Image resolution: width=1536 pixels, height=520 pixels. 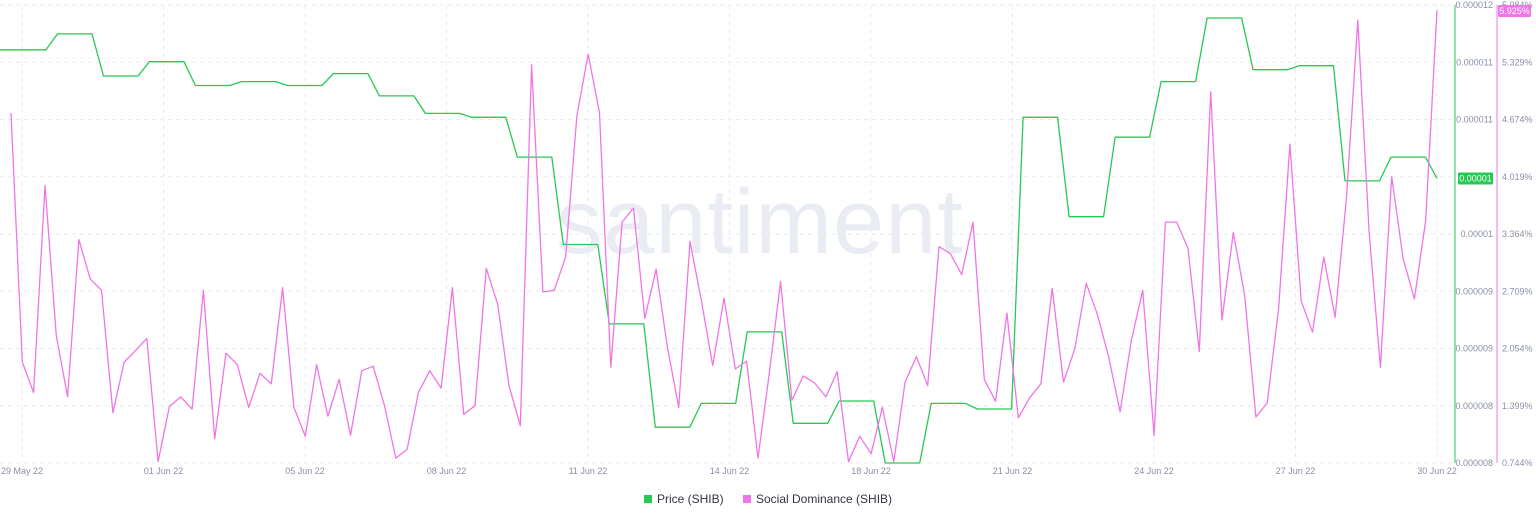 I want to click on social-axis-tick: 4.674%, so click(x=1517, y=120).